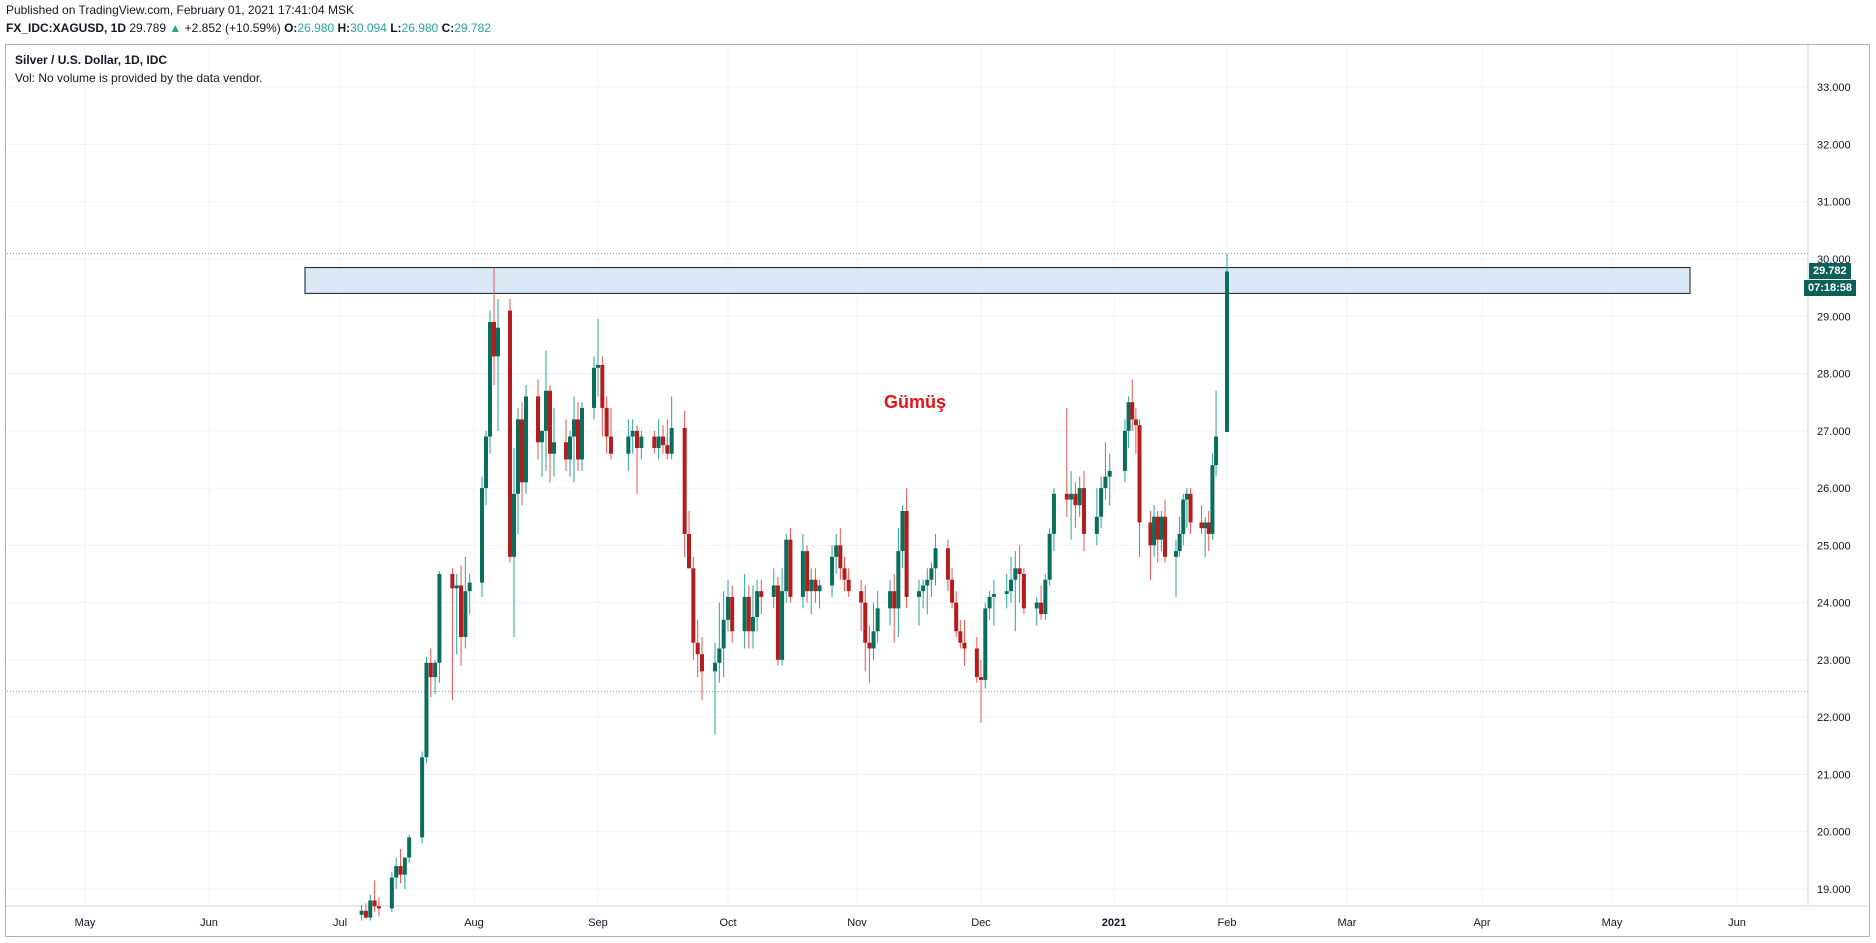 The height and width of the screenshot is (943, 1876). I want to click on price-tick-label: 24.000, so click(1834, 604).